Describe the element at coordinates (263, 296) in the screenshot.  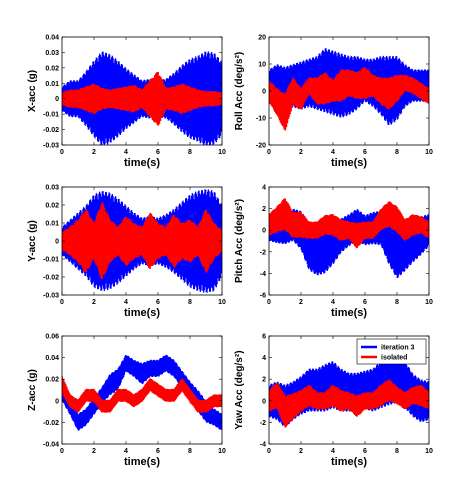
I see `y-tick-label: -6` at that location.